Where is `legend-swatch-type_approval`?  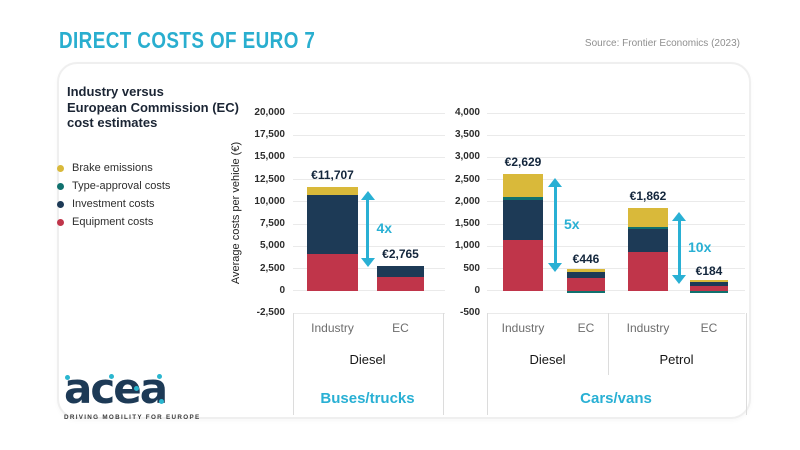 legend-swatch-type_approval is located at coordinates (60, 186).